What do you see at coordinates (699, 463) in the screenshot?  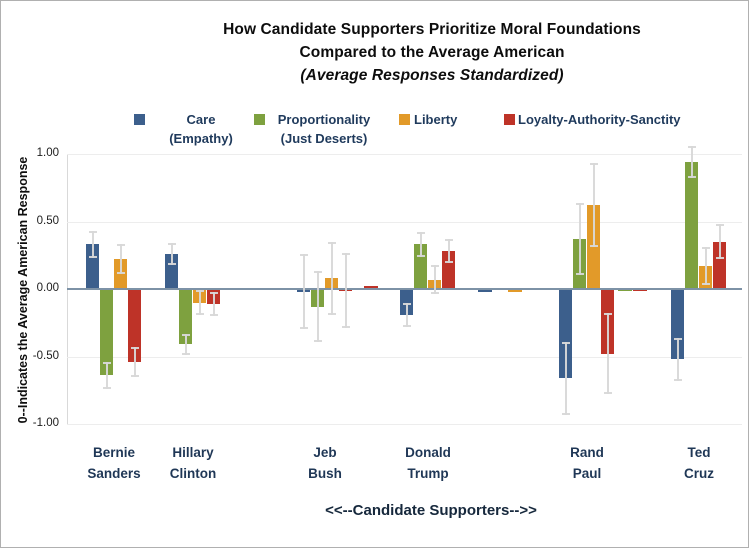 I see `x-category-label-ted-cruz: Ted Cruz` at bounding box center [699, 463].